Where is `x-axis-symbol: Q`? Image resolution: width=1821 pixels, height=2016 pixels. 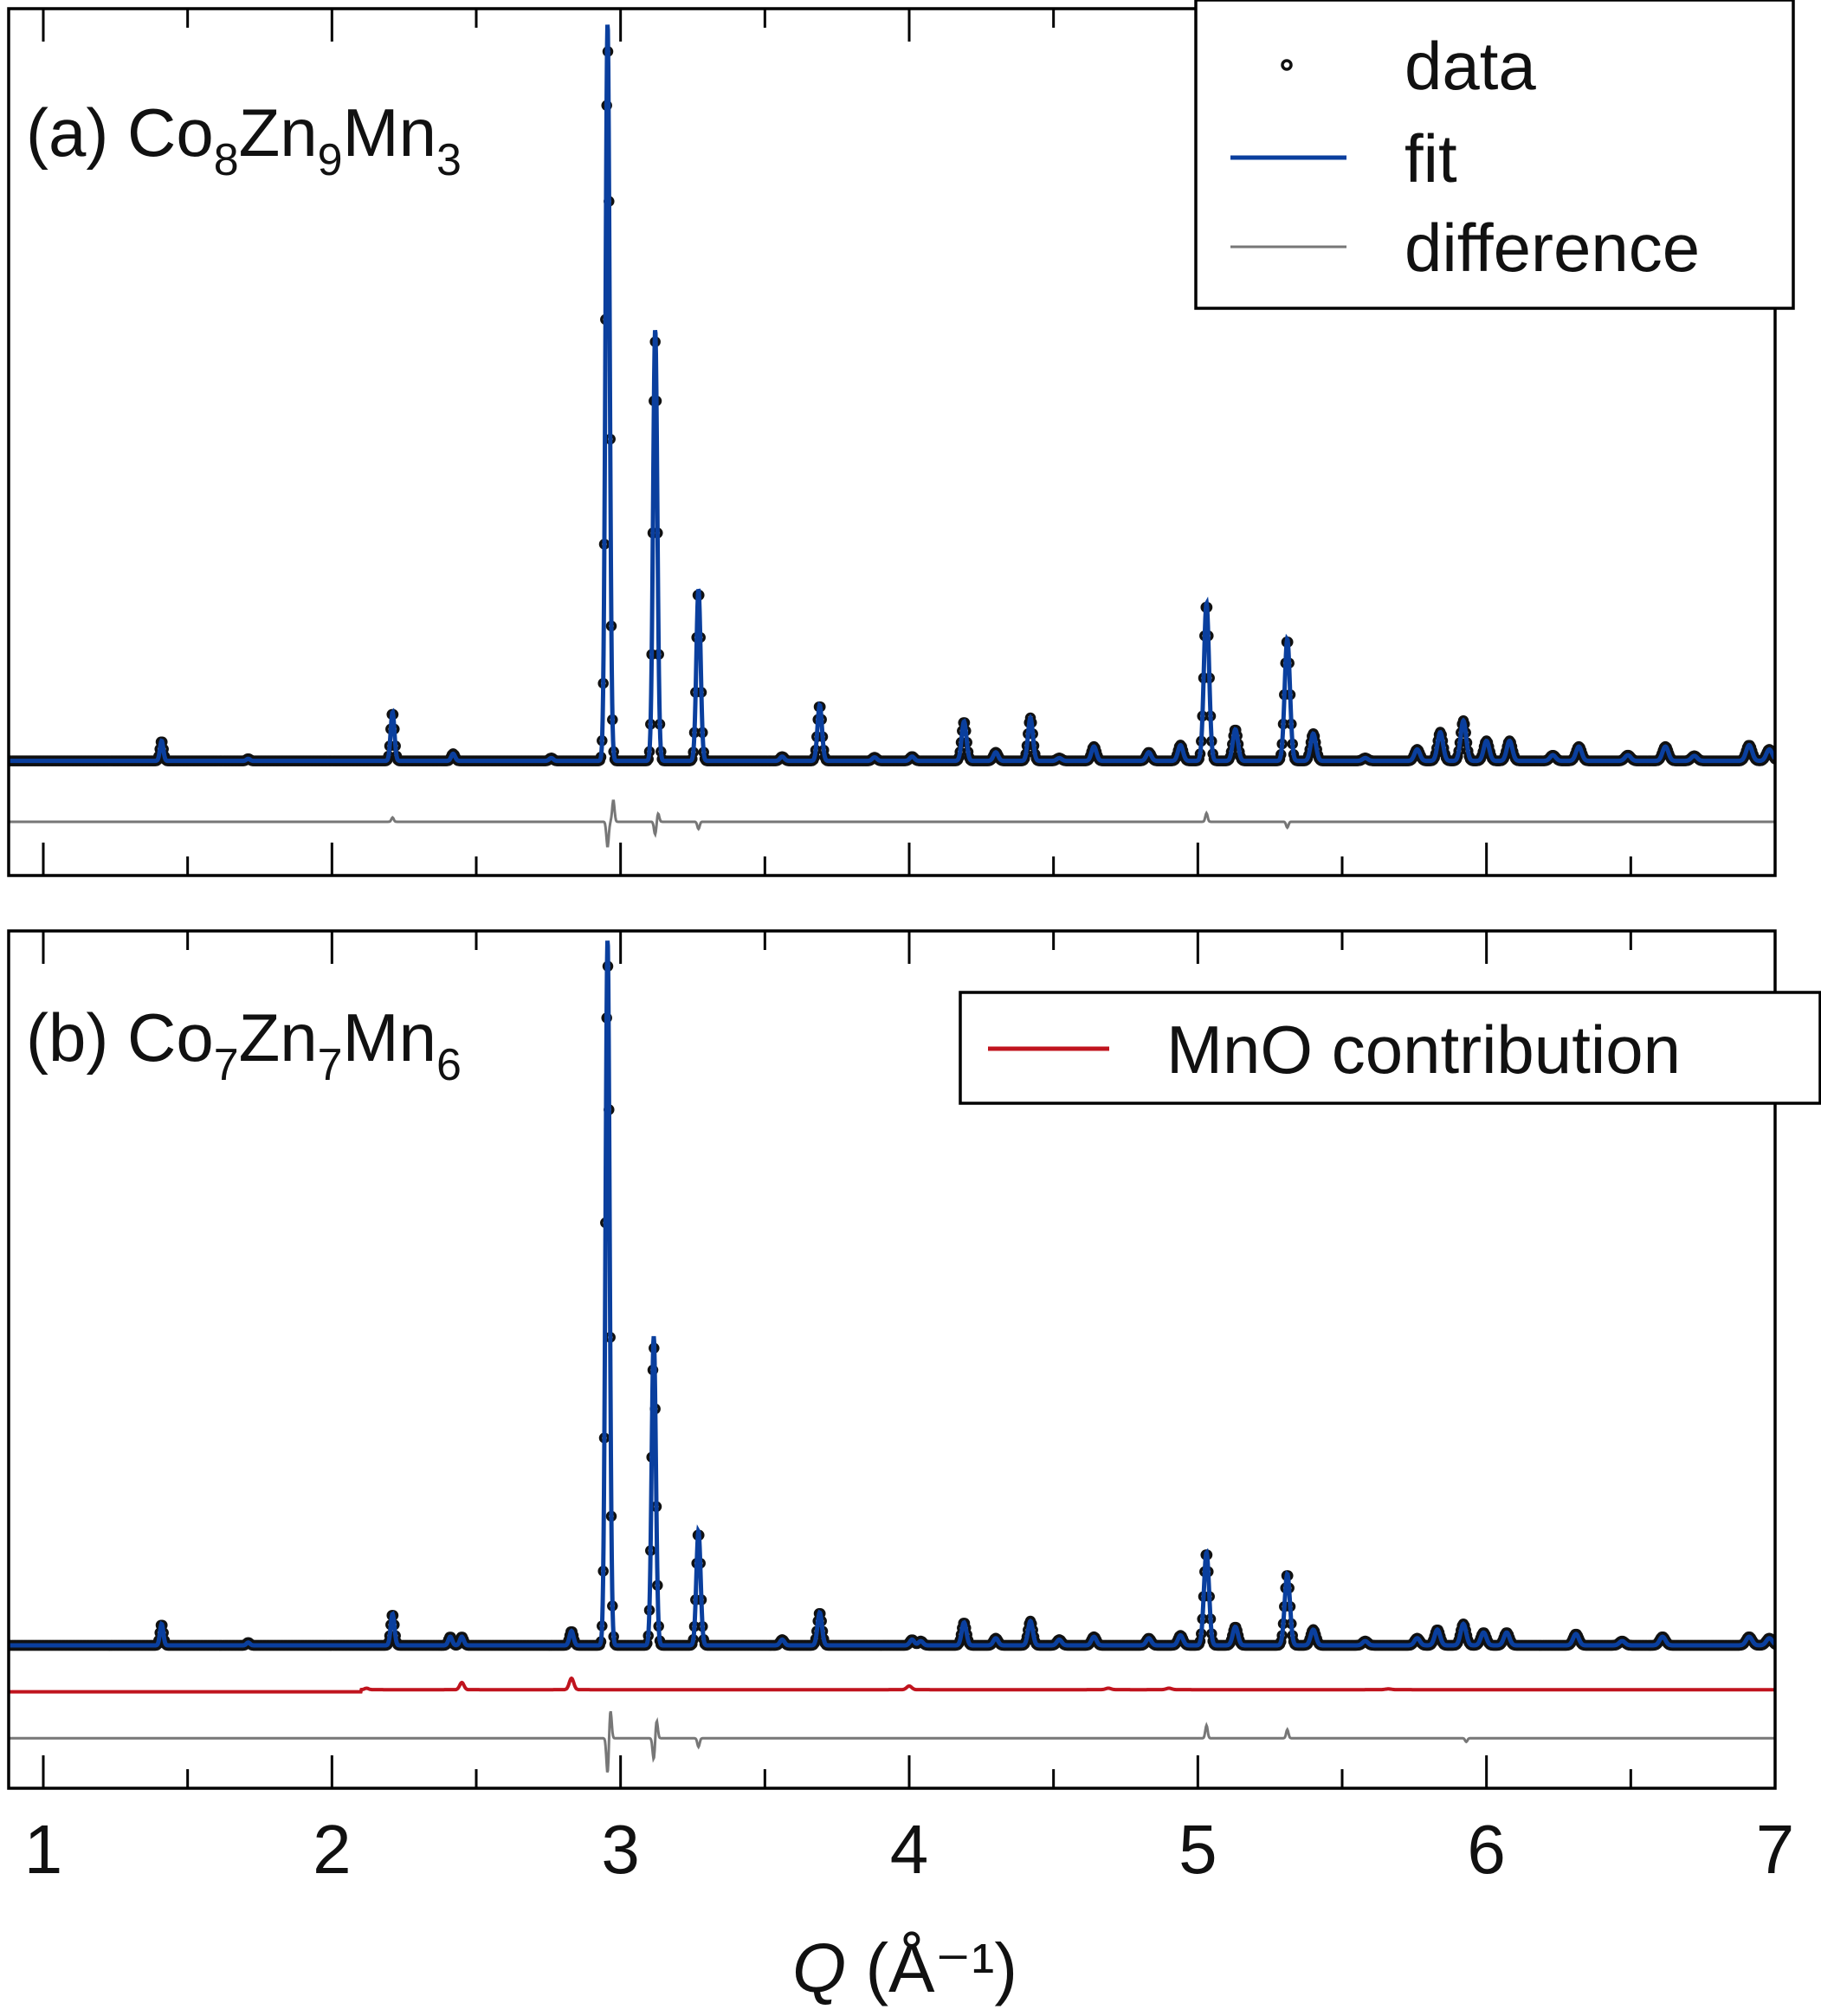 x-axis-symbol: Q is located at coordinates (819, 1967).